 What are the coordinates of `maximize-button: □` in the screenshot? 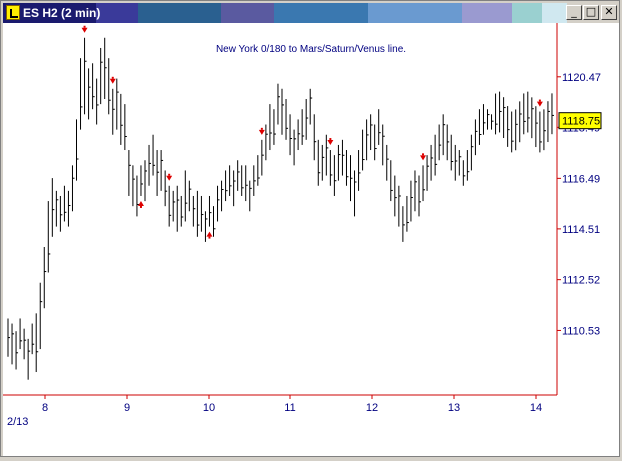 It's located at (591, 12).